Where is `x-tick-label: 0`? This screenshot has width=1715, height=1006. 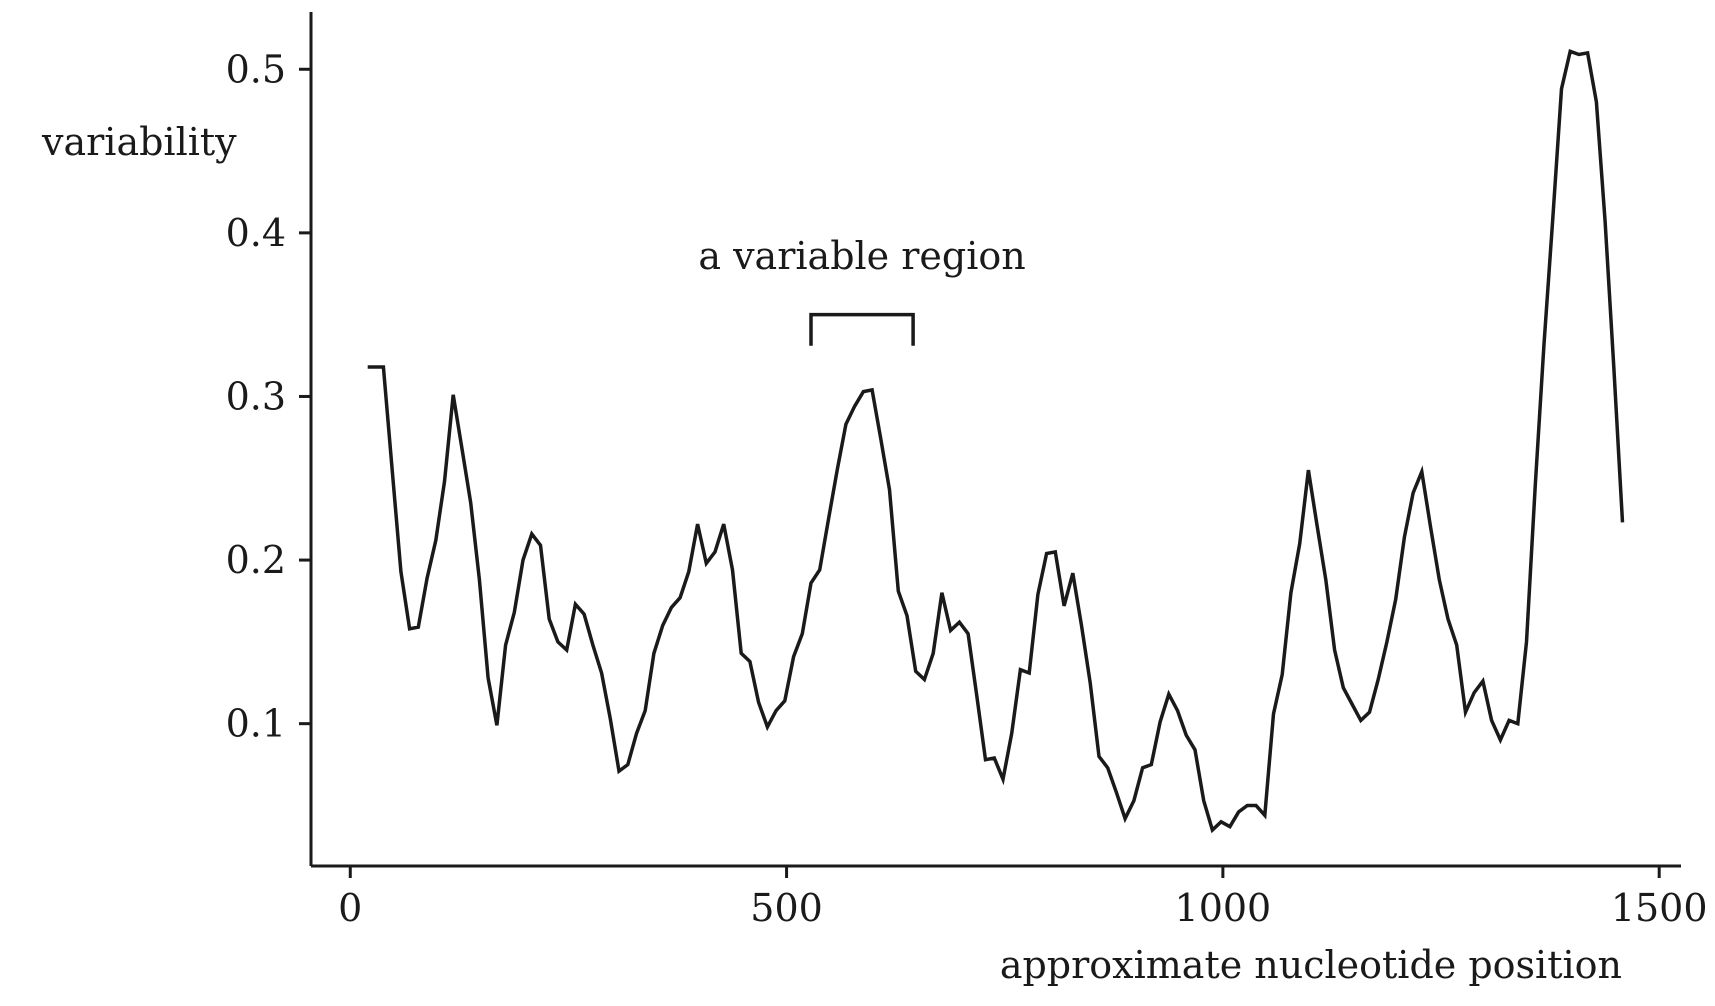 x-tick-label: 0 is located at coordinates (350, 908).